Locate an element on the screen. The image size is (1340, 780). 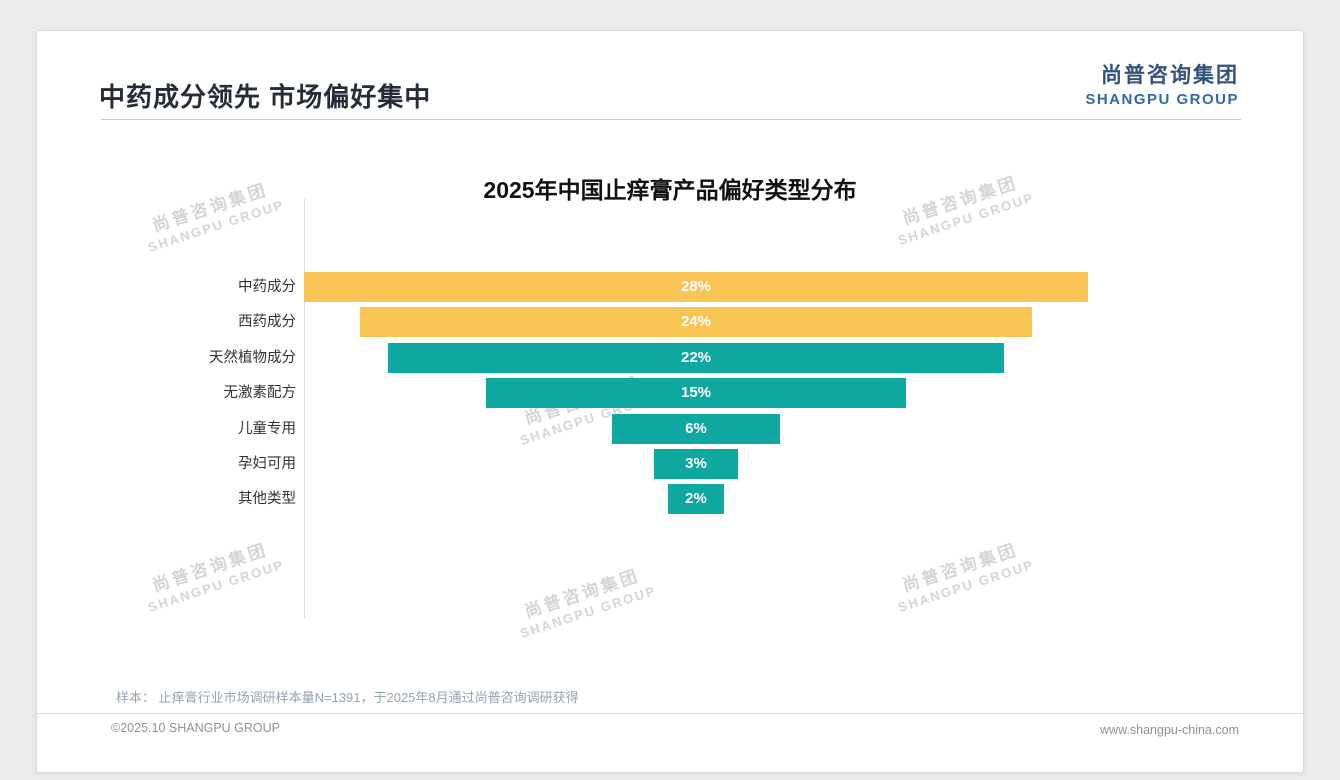
bar-2: 22% is located at coordinates (696, 357).